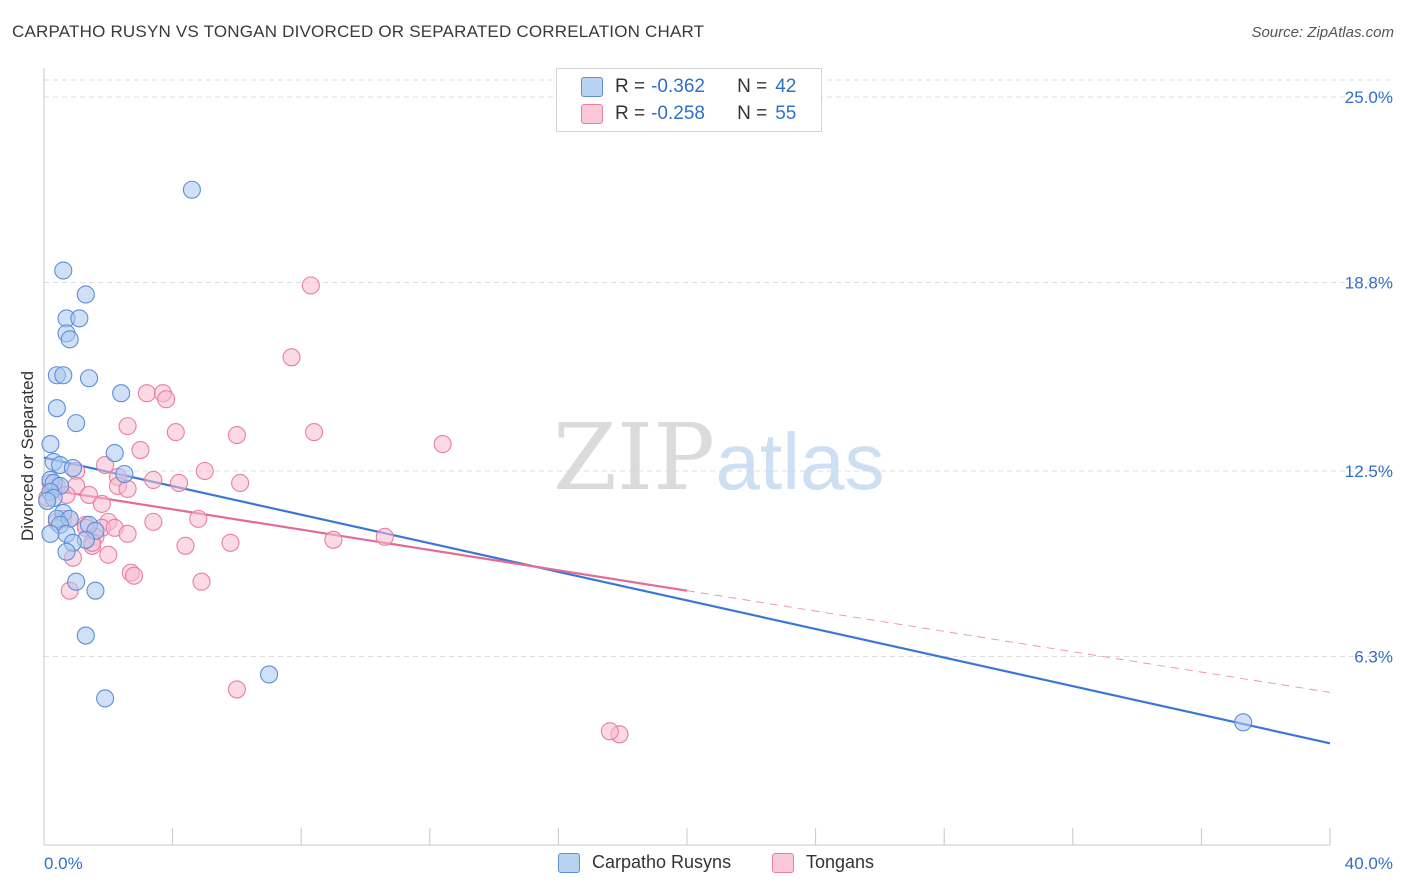 The image size is (1406, 892). Describe the element at coordinates (1369, 97) in the screenshot. I see `y-tick-label: 25.0%` at that location.